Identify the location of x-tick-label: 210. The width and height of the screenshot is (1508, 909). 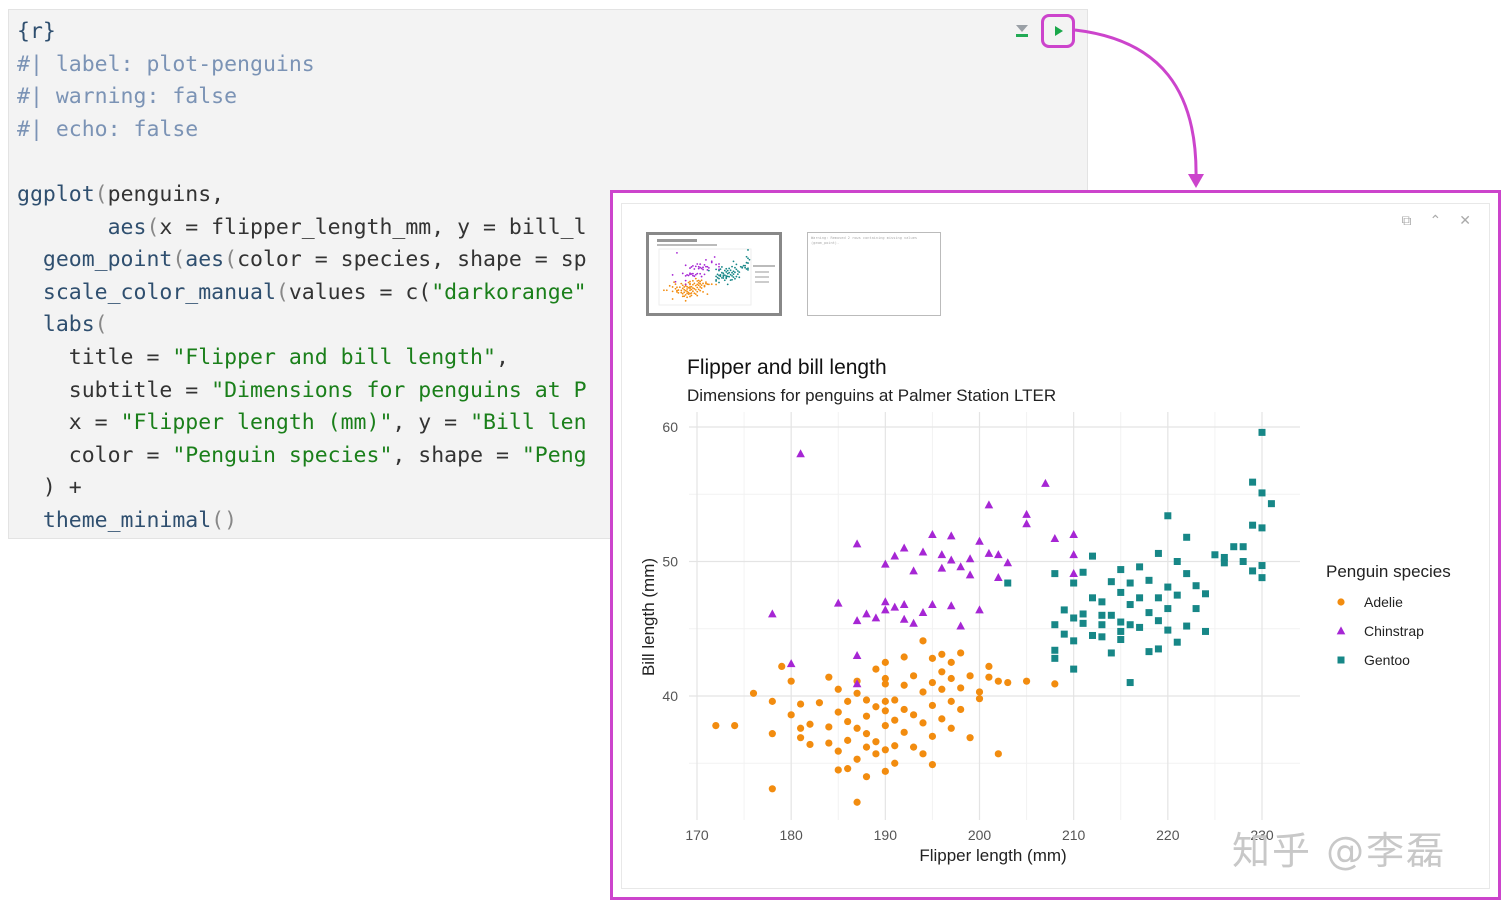
(1074, 835).